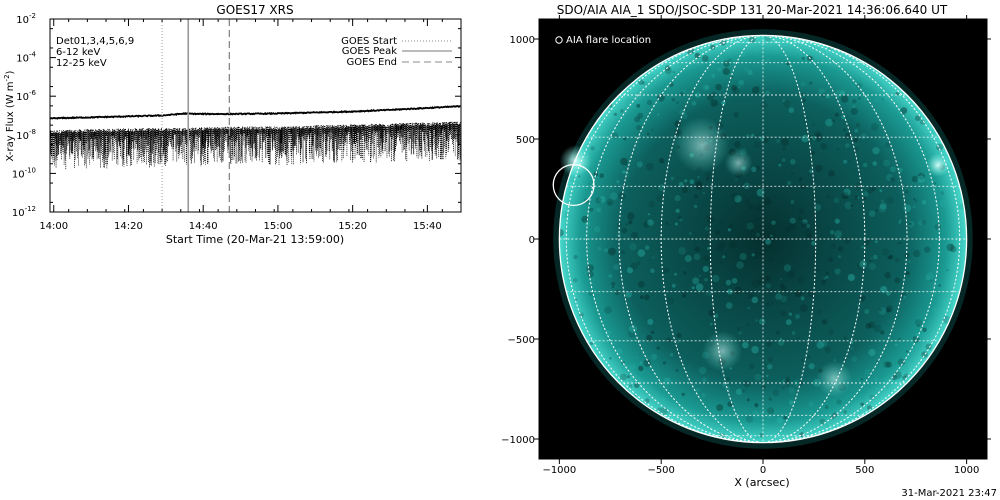  I want to click on goes-ytick-labels: 10-2 10-4 10-6 10-8 10-10 10-12, so click(24, 115).